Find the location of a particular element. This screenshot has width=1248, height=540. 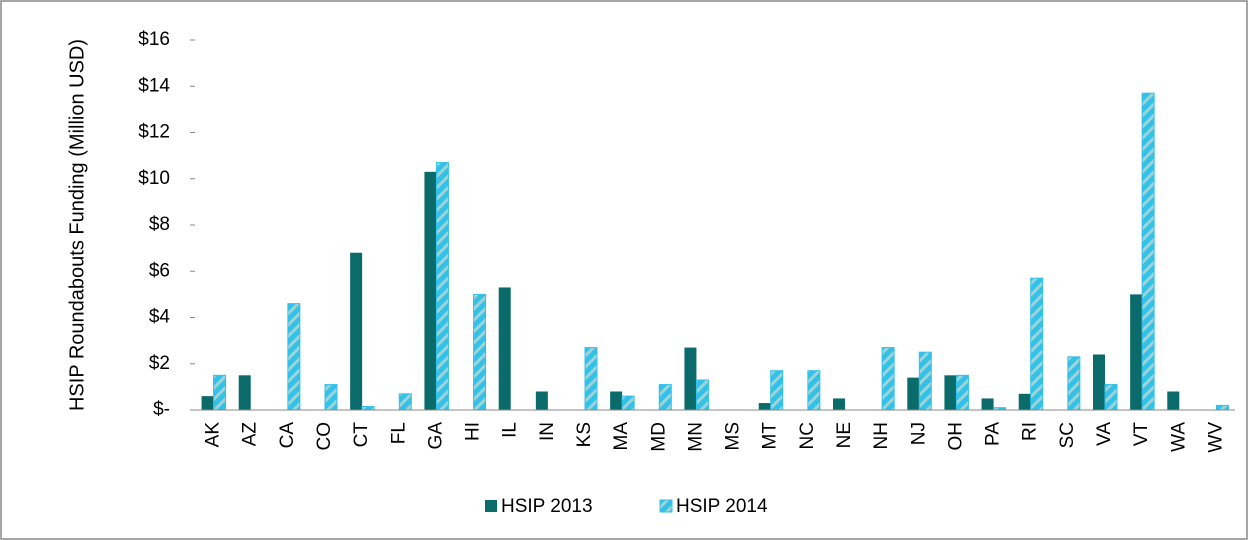

x-tick-label: NH is located at coordinates (881, 435).